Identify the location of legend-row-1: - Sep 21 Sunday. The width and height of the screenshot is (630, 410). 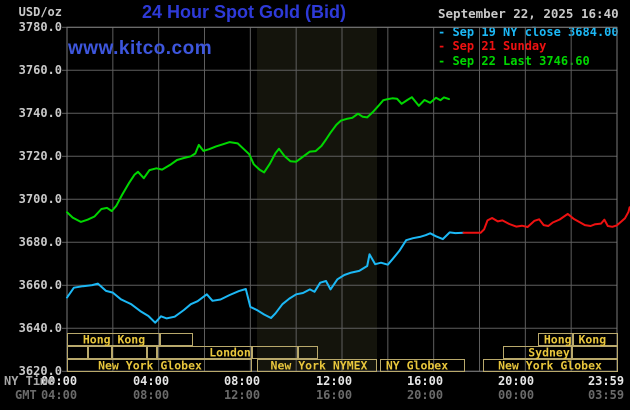
(492, 46).